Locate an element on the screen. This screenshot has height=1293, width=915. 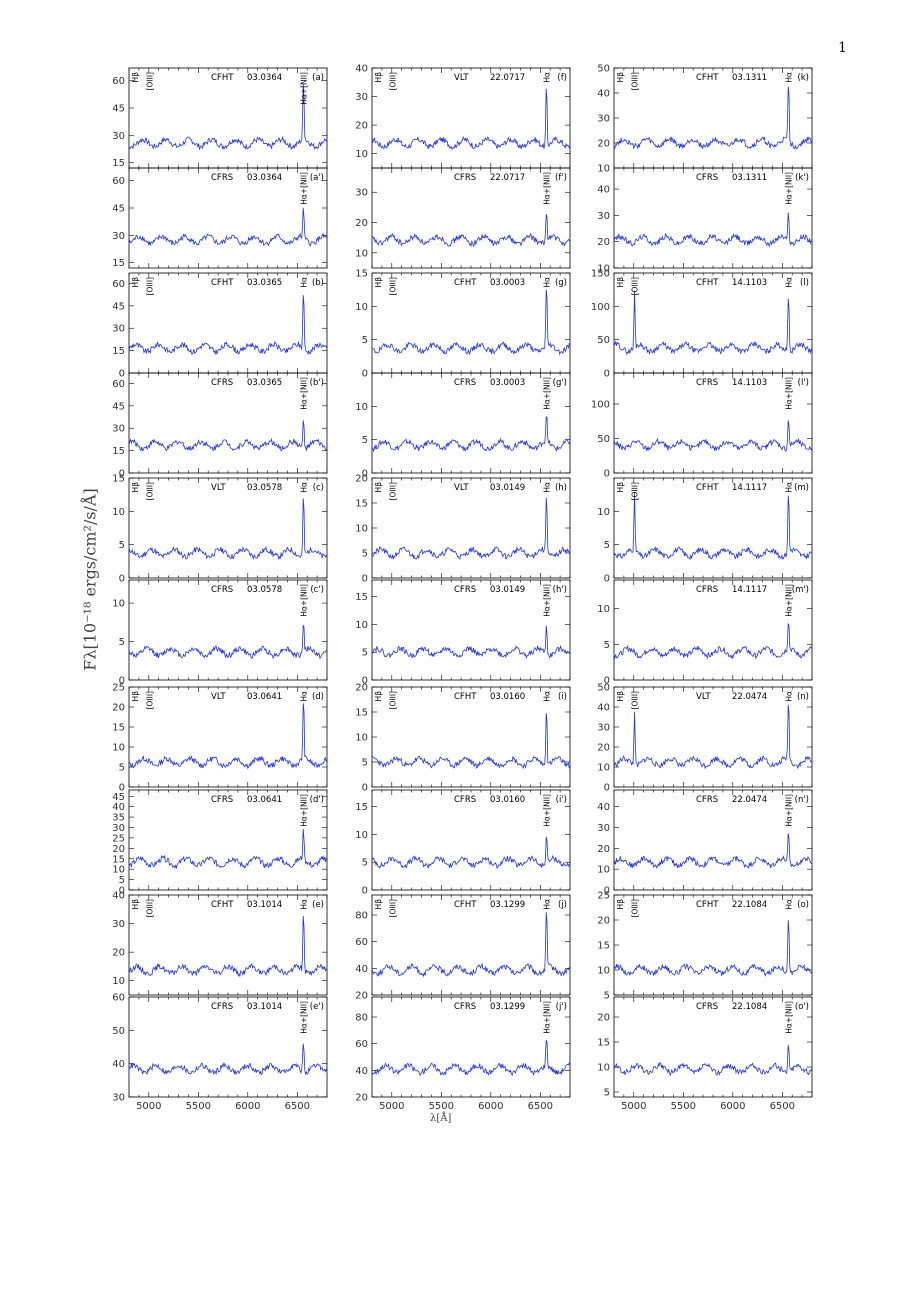
panel-f': 10 20 30 CFRS 22.0717 (f')Hα+[NII] is located at coordinates (463, 218).